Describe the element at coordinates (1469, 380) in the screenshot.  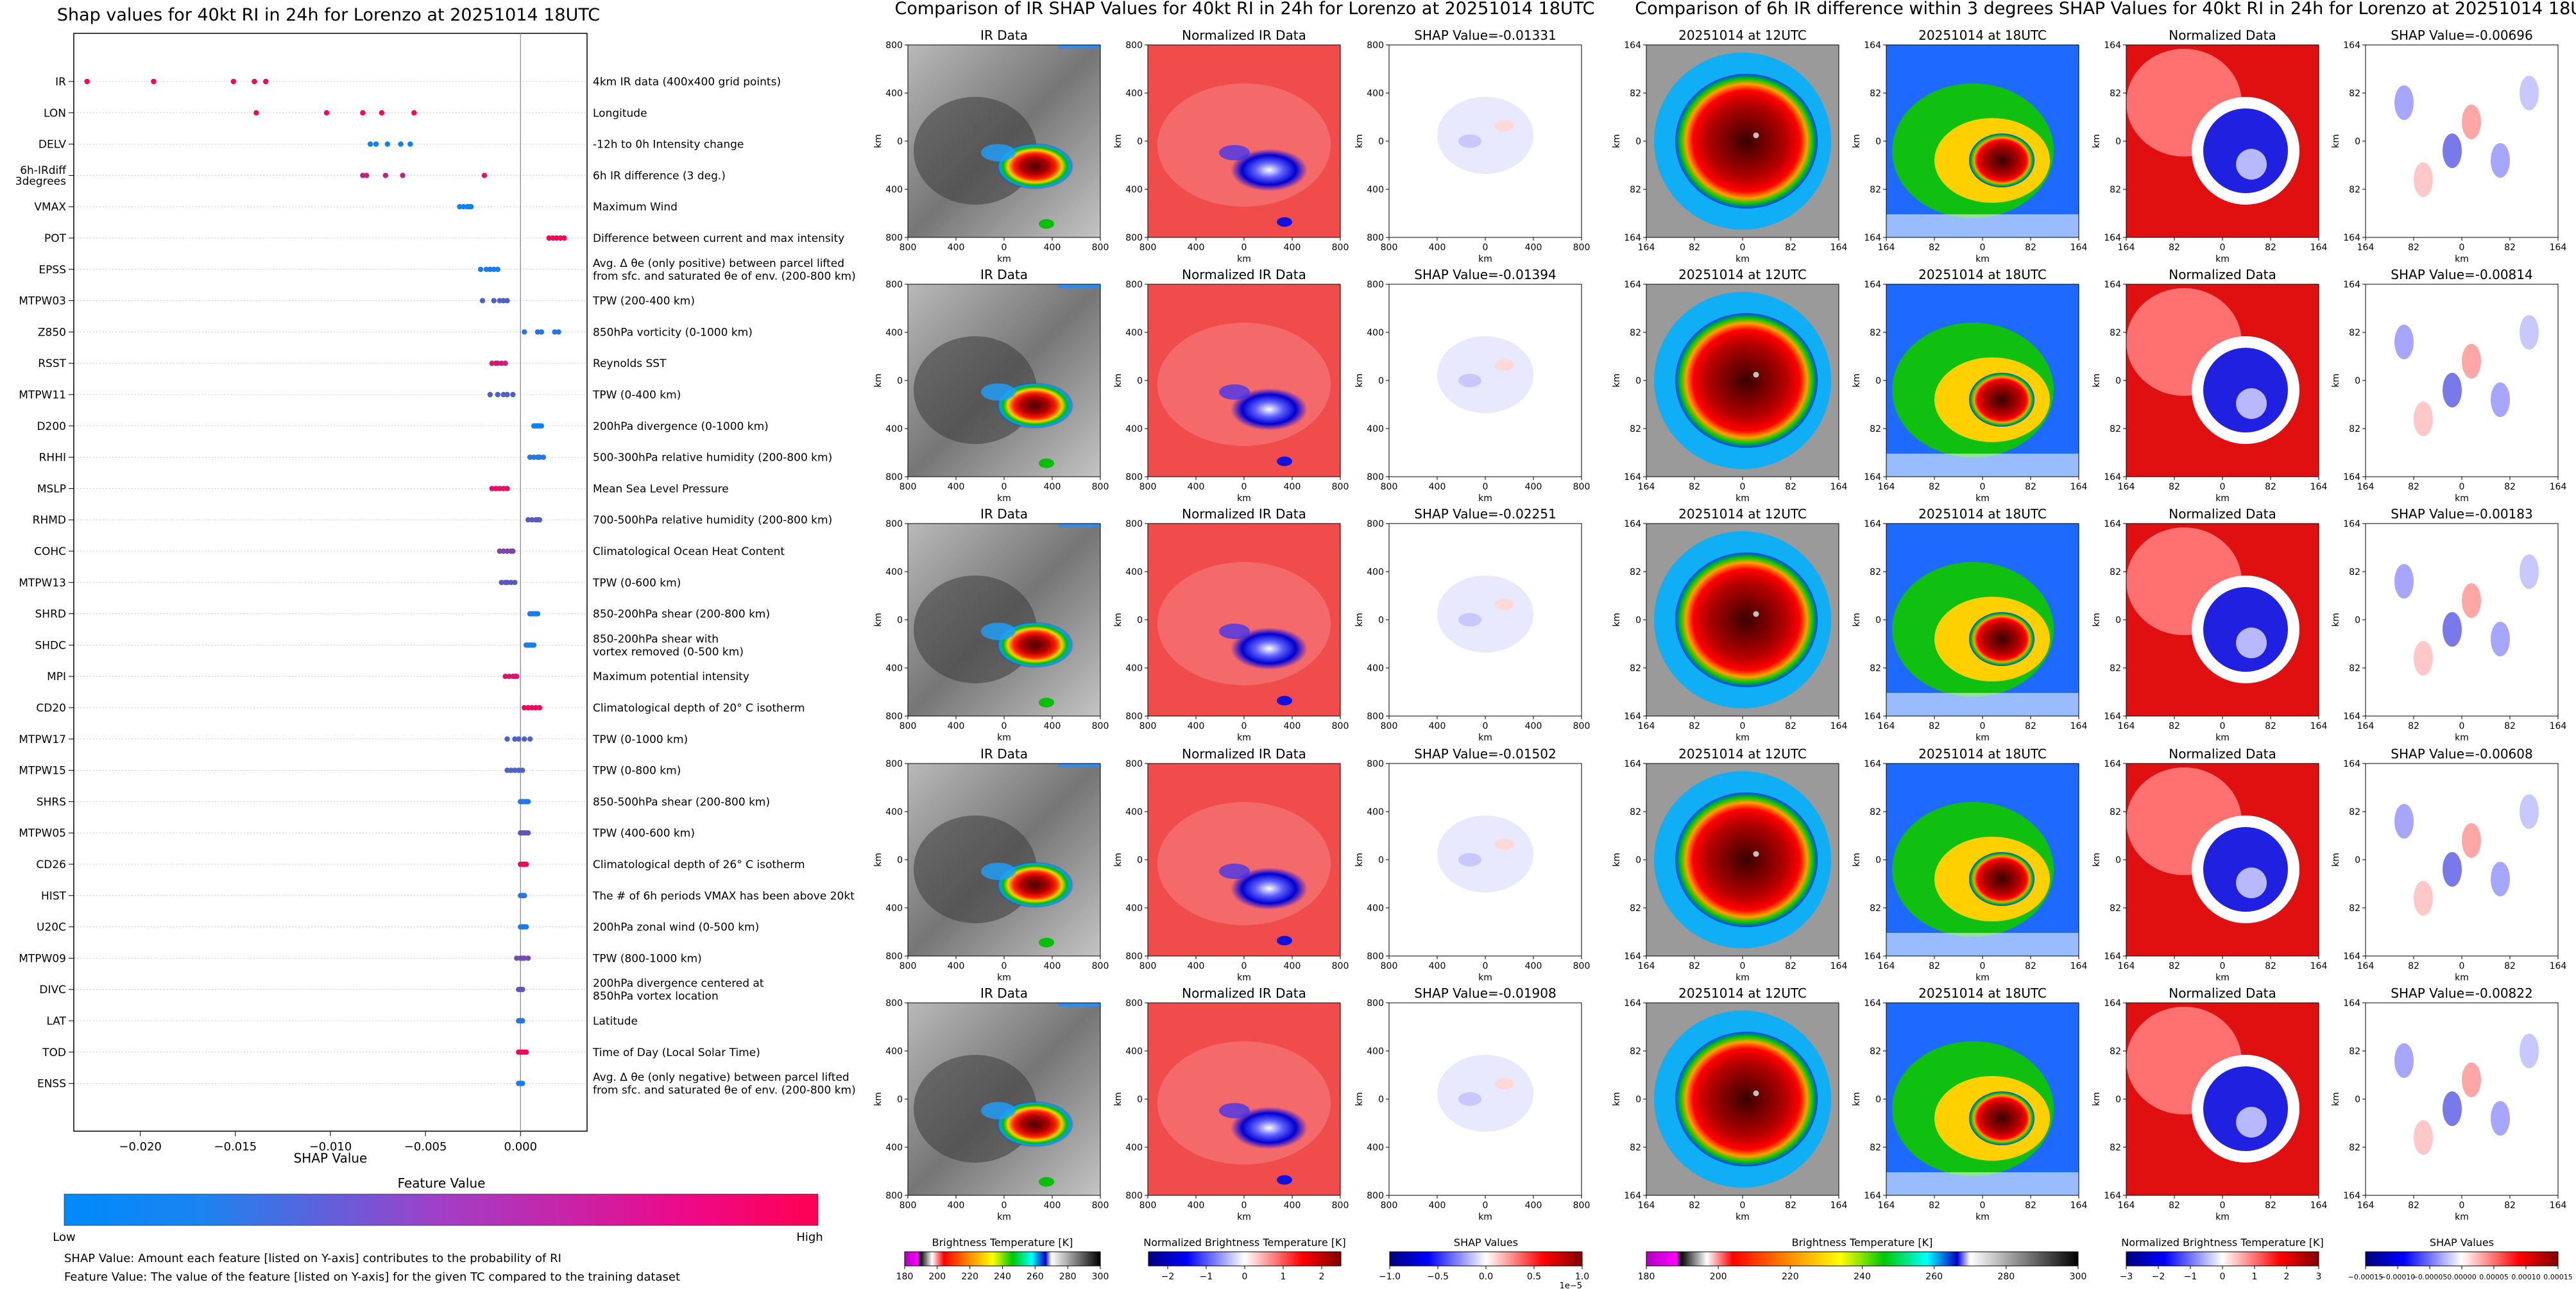
I see `shap-negative-area` at that location.